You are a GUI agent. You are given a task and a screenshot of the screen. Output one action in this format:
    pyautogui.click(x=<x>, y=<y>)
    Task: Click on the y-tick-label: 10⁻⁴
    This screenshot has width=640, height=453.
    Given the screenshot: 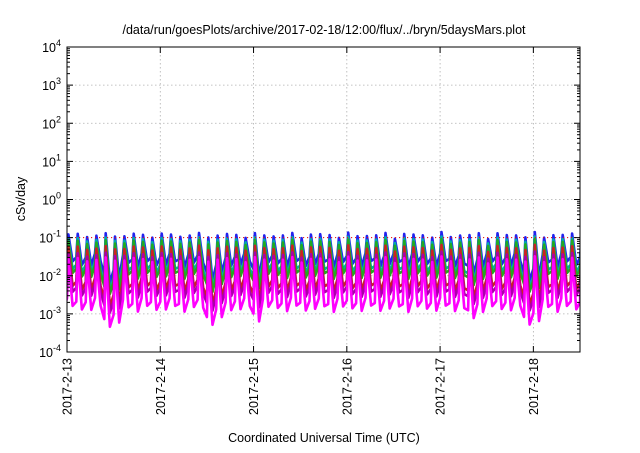 What is the action you would take?
    pyautogui.click(x=50, y=351)
    